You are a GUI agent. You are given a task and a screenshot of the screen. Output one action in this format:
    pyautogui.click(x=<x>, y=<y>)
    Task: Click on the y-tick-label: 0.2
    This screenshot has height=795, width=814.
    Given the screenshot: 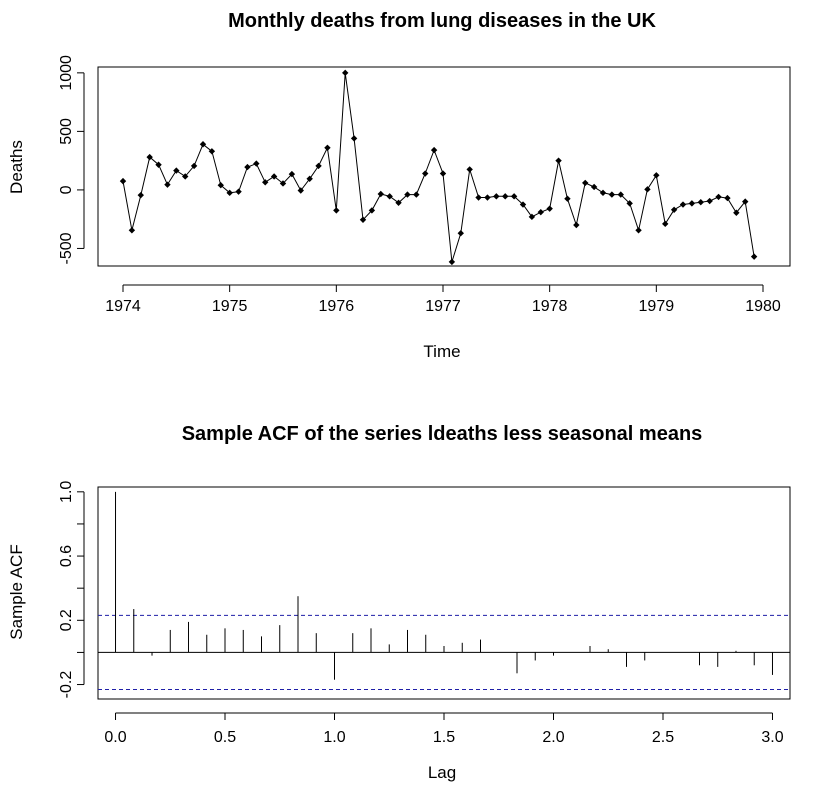 What is the action you would take?
    pyautogui.click(x=66, y=620)
    